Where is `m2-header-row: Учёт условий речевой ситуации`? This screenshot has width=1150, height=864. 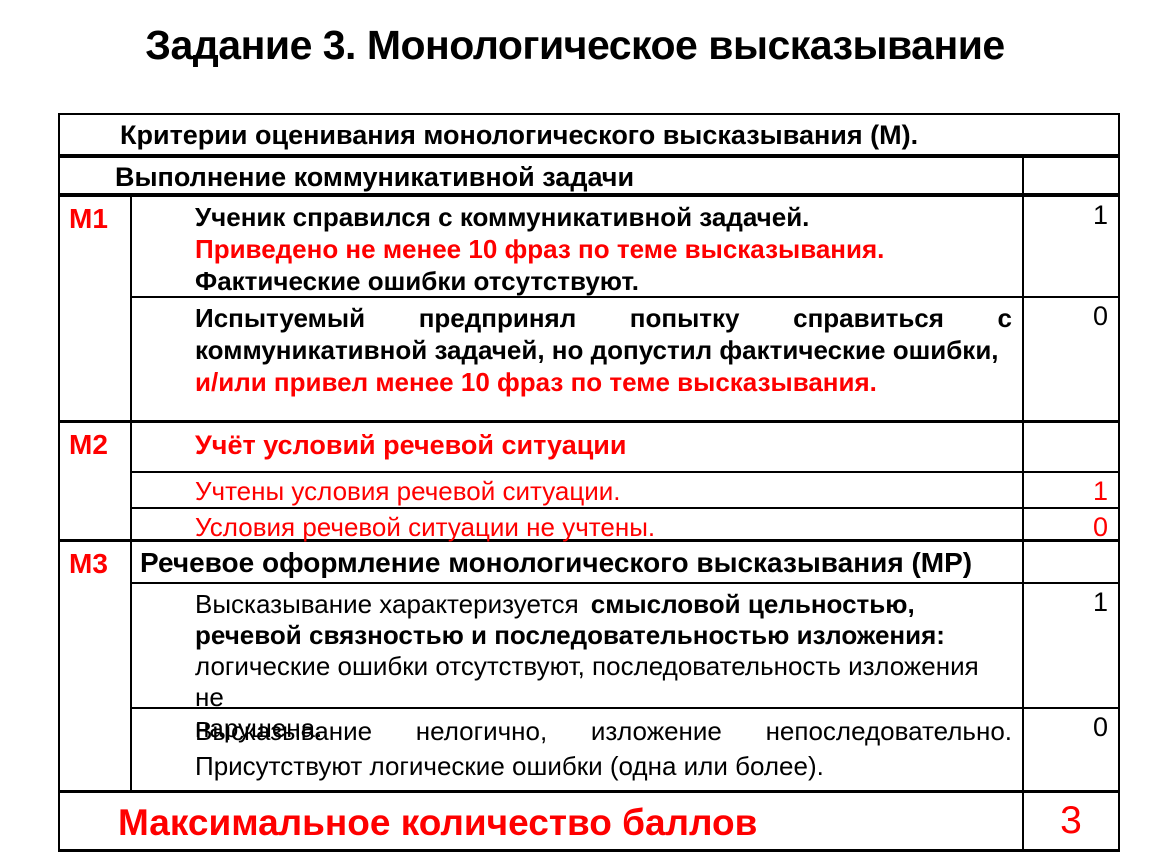 m2-header-row: Учёт условий речевой ситуации is located at coordinates (625, 448).